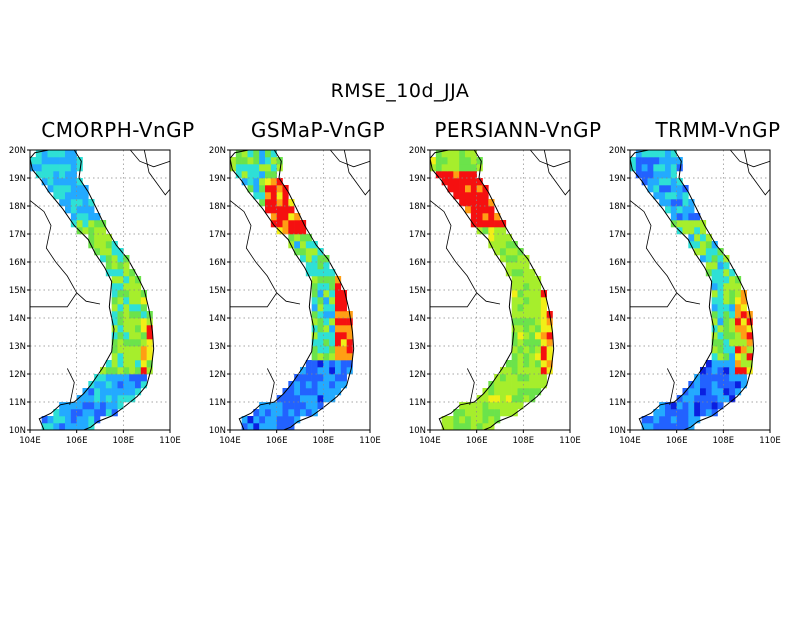  What do you see at coordinates (417, 179) in the screenshot?
I see `lat-tick-label: 19N` at bounding box center [417, 179].